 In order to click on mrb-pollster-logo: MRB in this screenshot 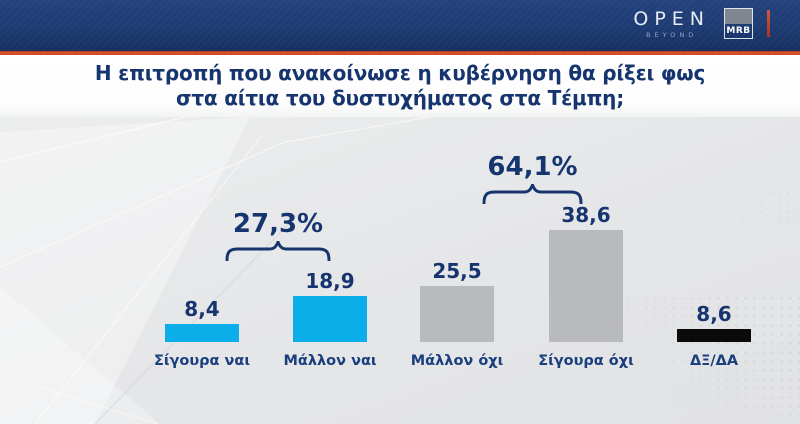, I will do `click(738, 23)`.